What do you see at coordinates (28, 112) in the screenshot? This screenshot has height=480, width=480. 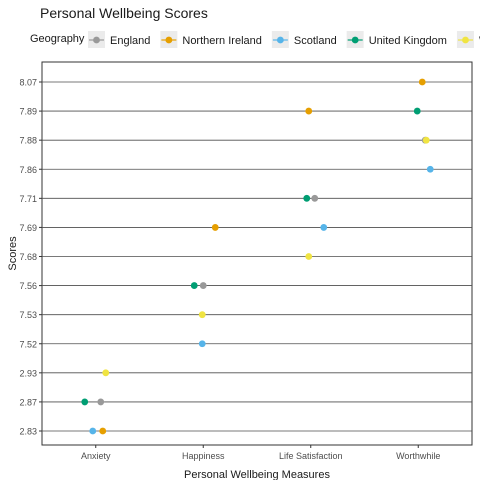 I see `y-tick-label: 7.89` at bounding box center [28, 112].